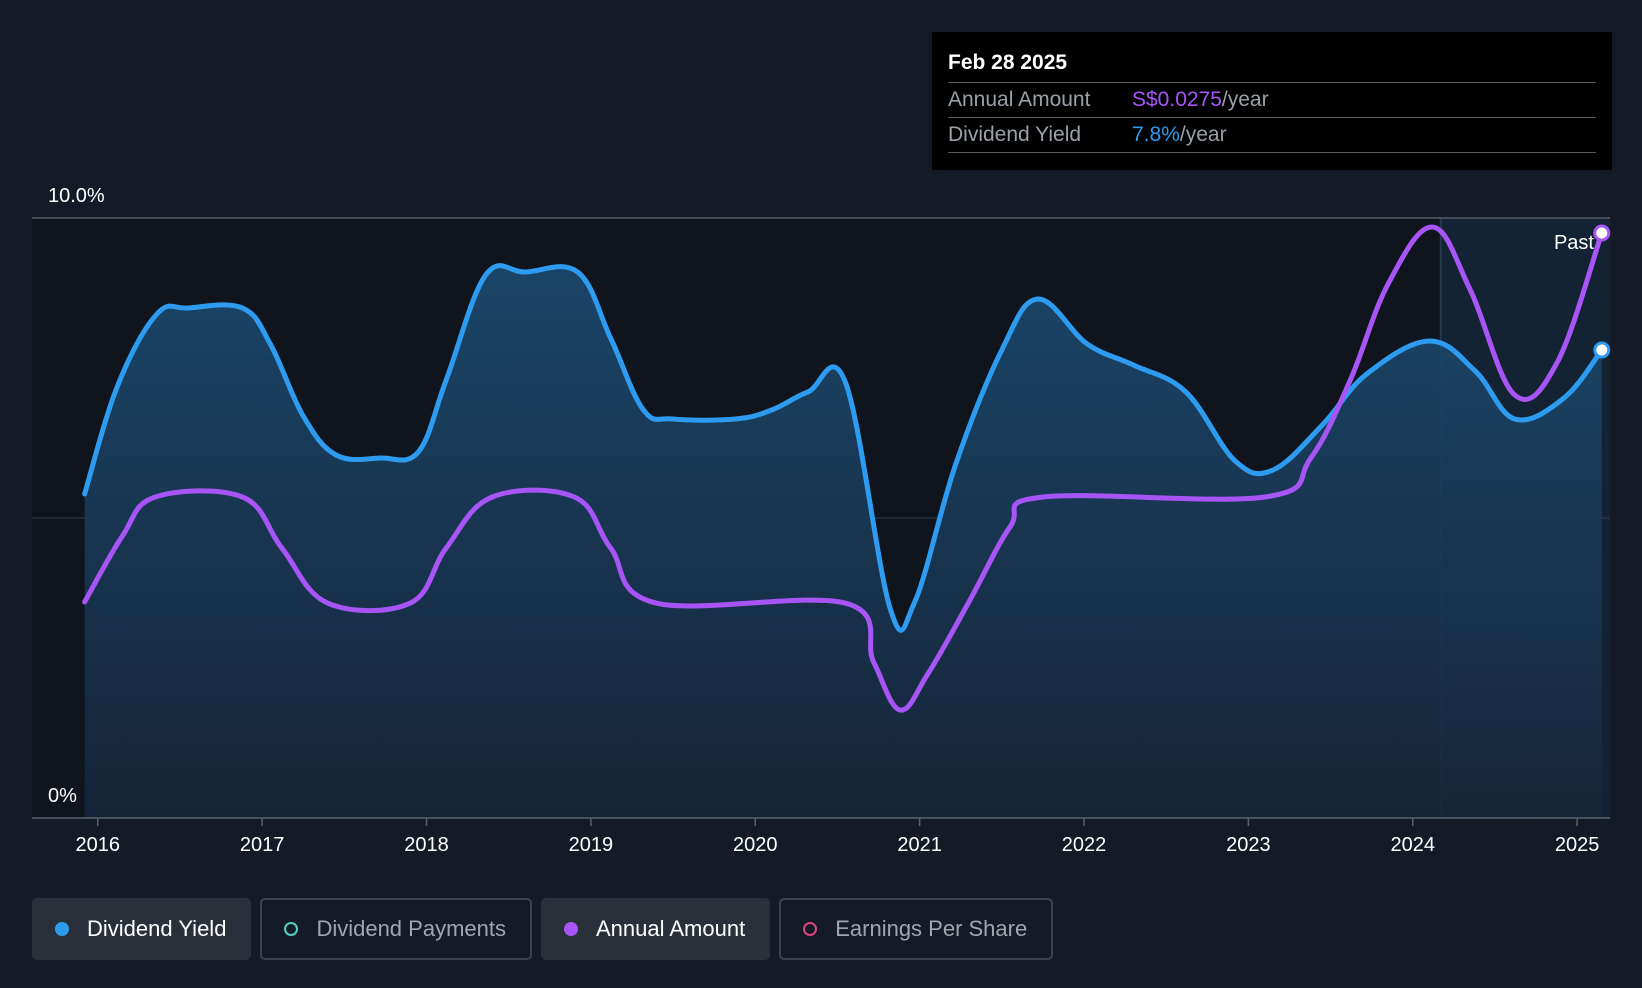 The image size is (1642, 988). What do you see at coordinates (670, 928) in the screenshot?
I see `legend-label: Annual Amount` at bounding box center [670, 928].